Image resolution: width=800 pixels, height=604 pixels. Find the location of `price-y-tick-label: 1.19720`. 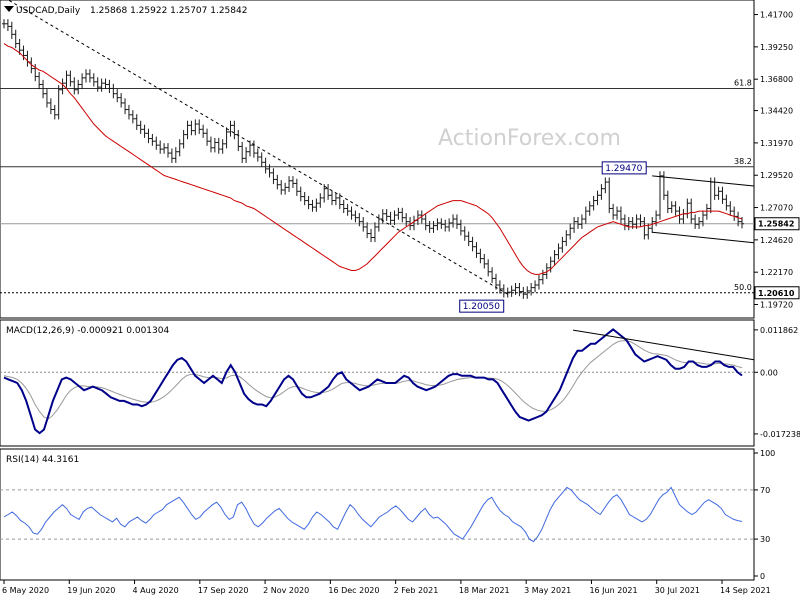

price-y-tick-label: 1.19720 is located at coordinates (776, 305).